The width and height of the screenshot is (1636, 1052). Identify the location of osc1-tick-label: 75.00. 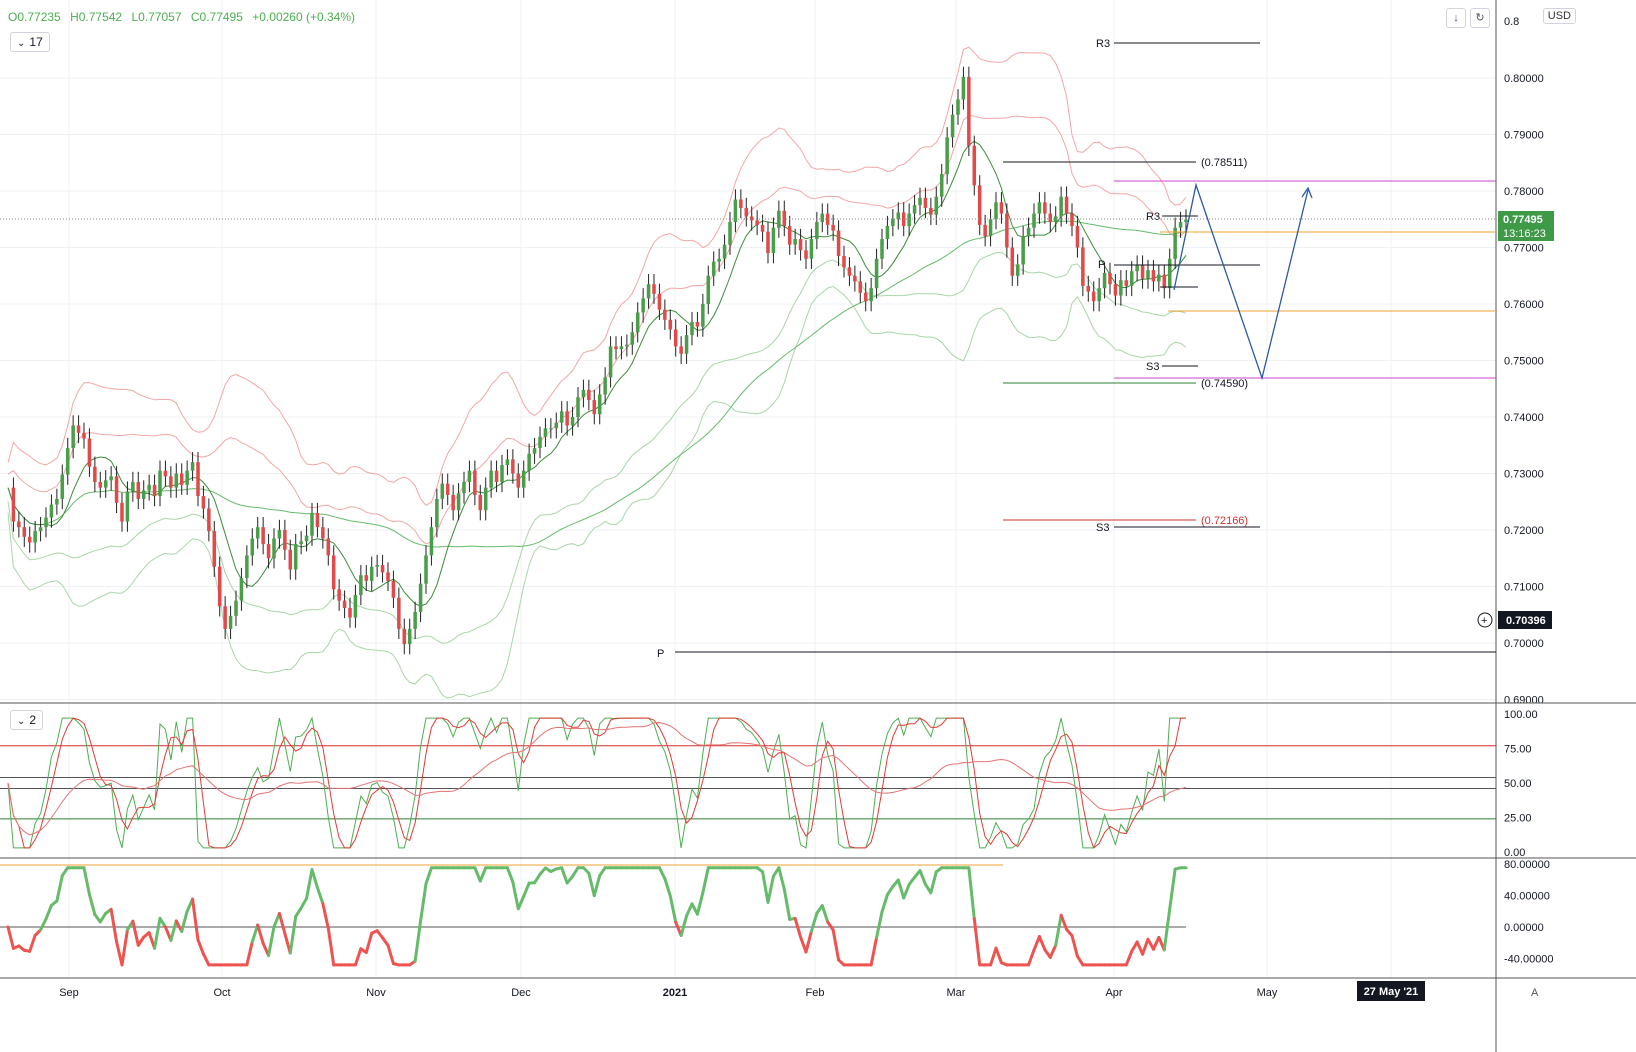
(1518, 750).